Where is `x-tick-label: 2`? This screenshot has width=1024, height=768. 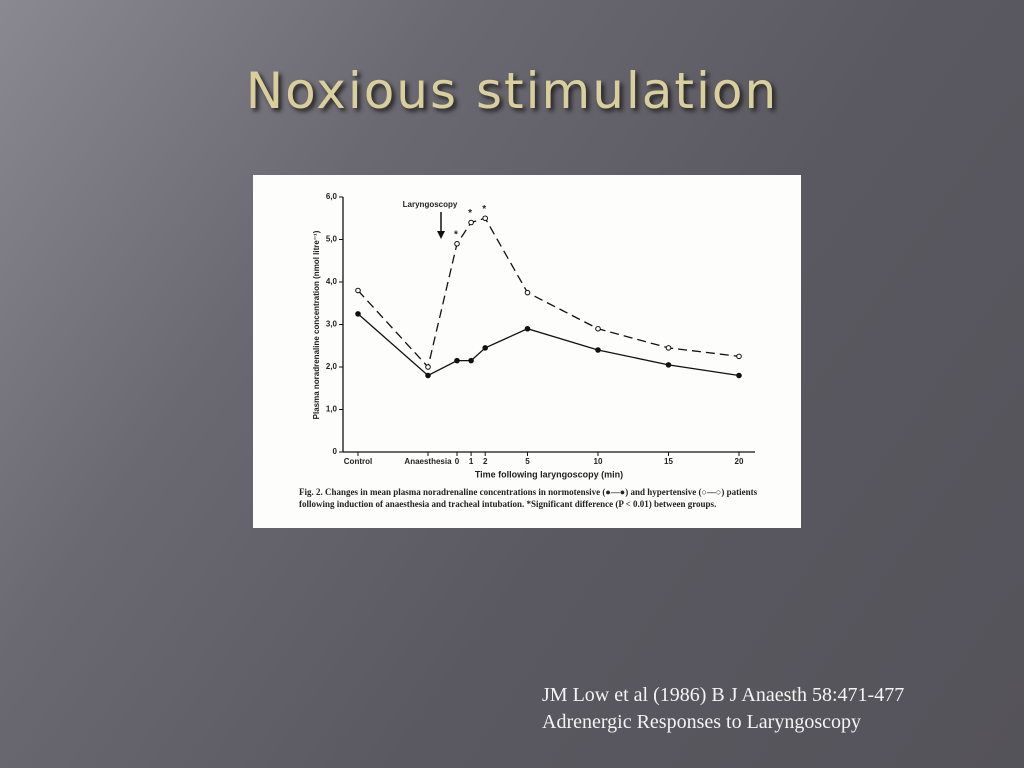
x-tick-label: 2 is located at coordinates (485, 461).